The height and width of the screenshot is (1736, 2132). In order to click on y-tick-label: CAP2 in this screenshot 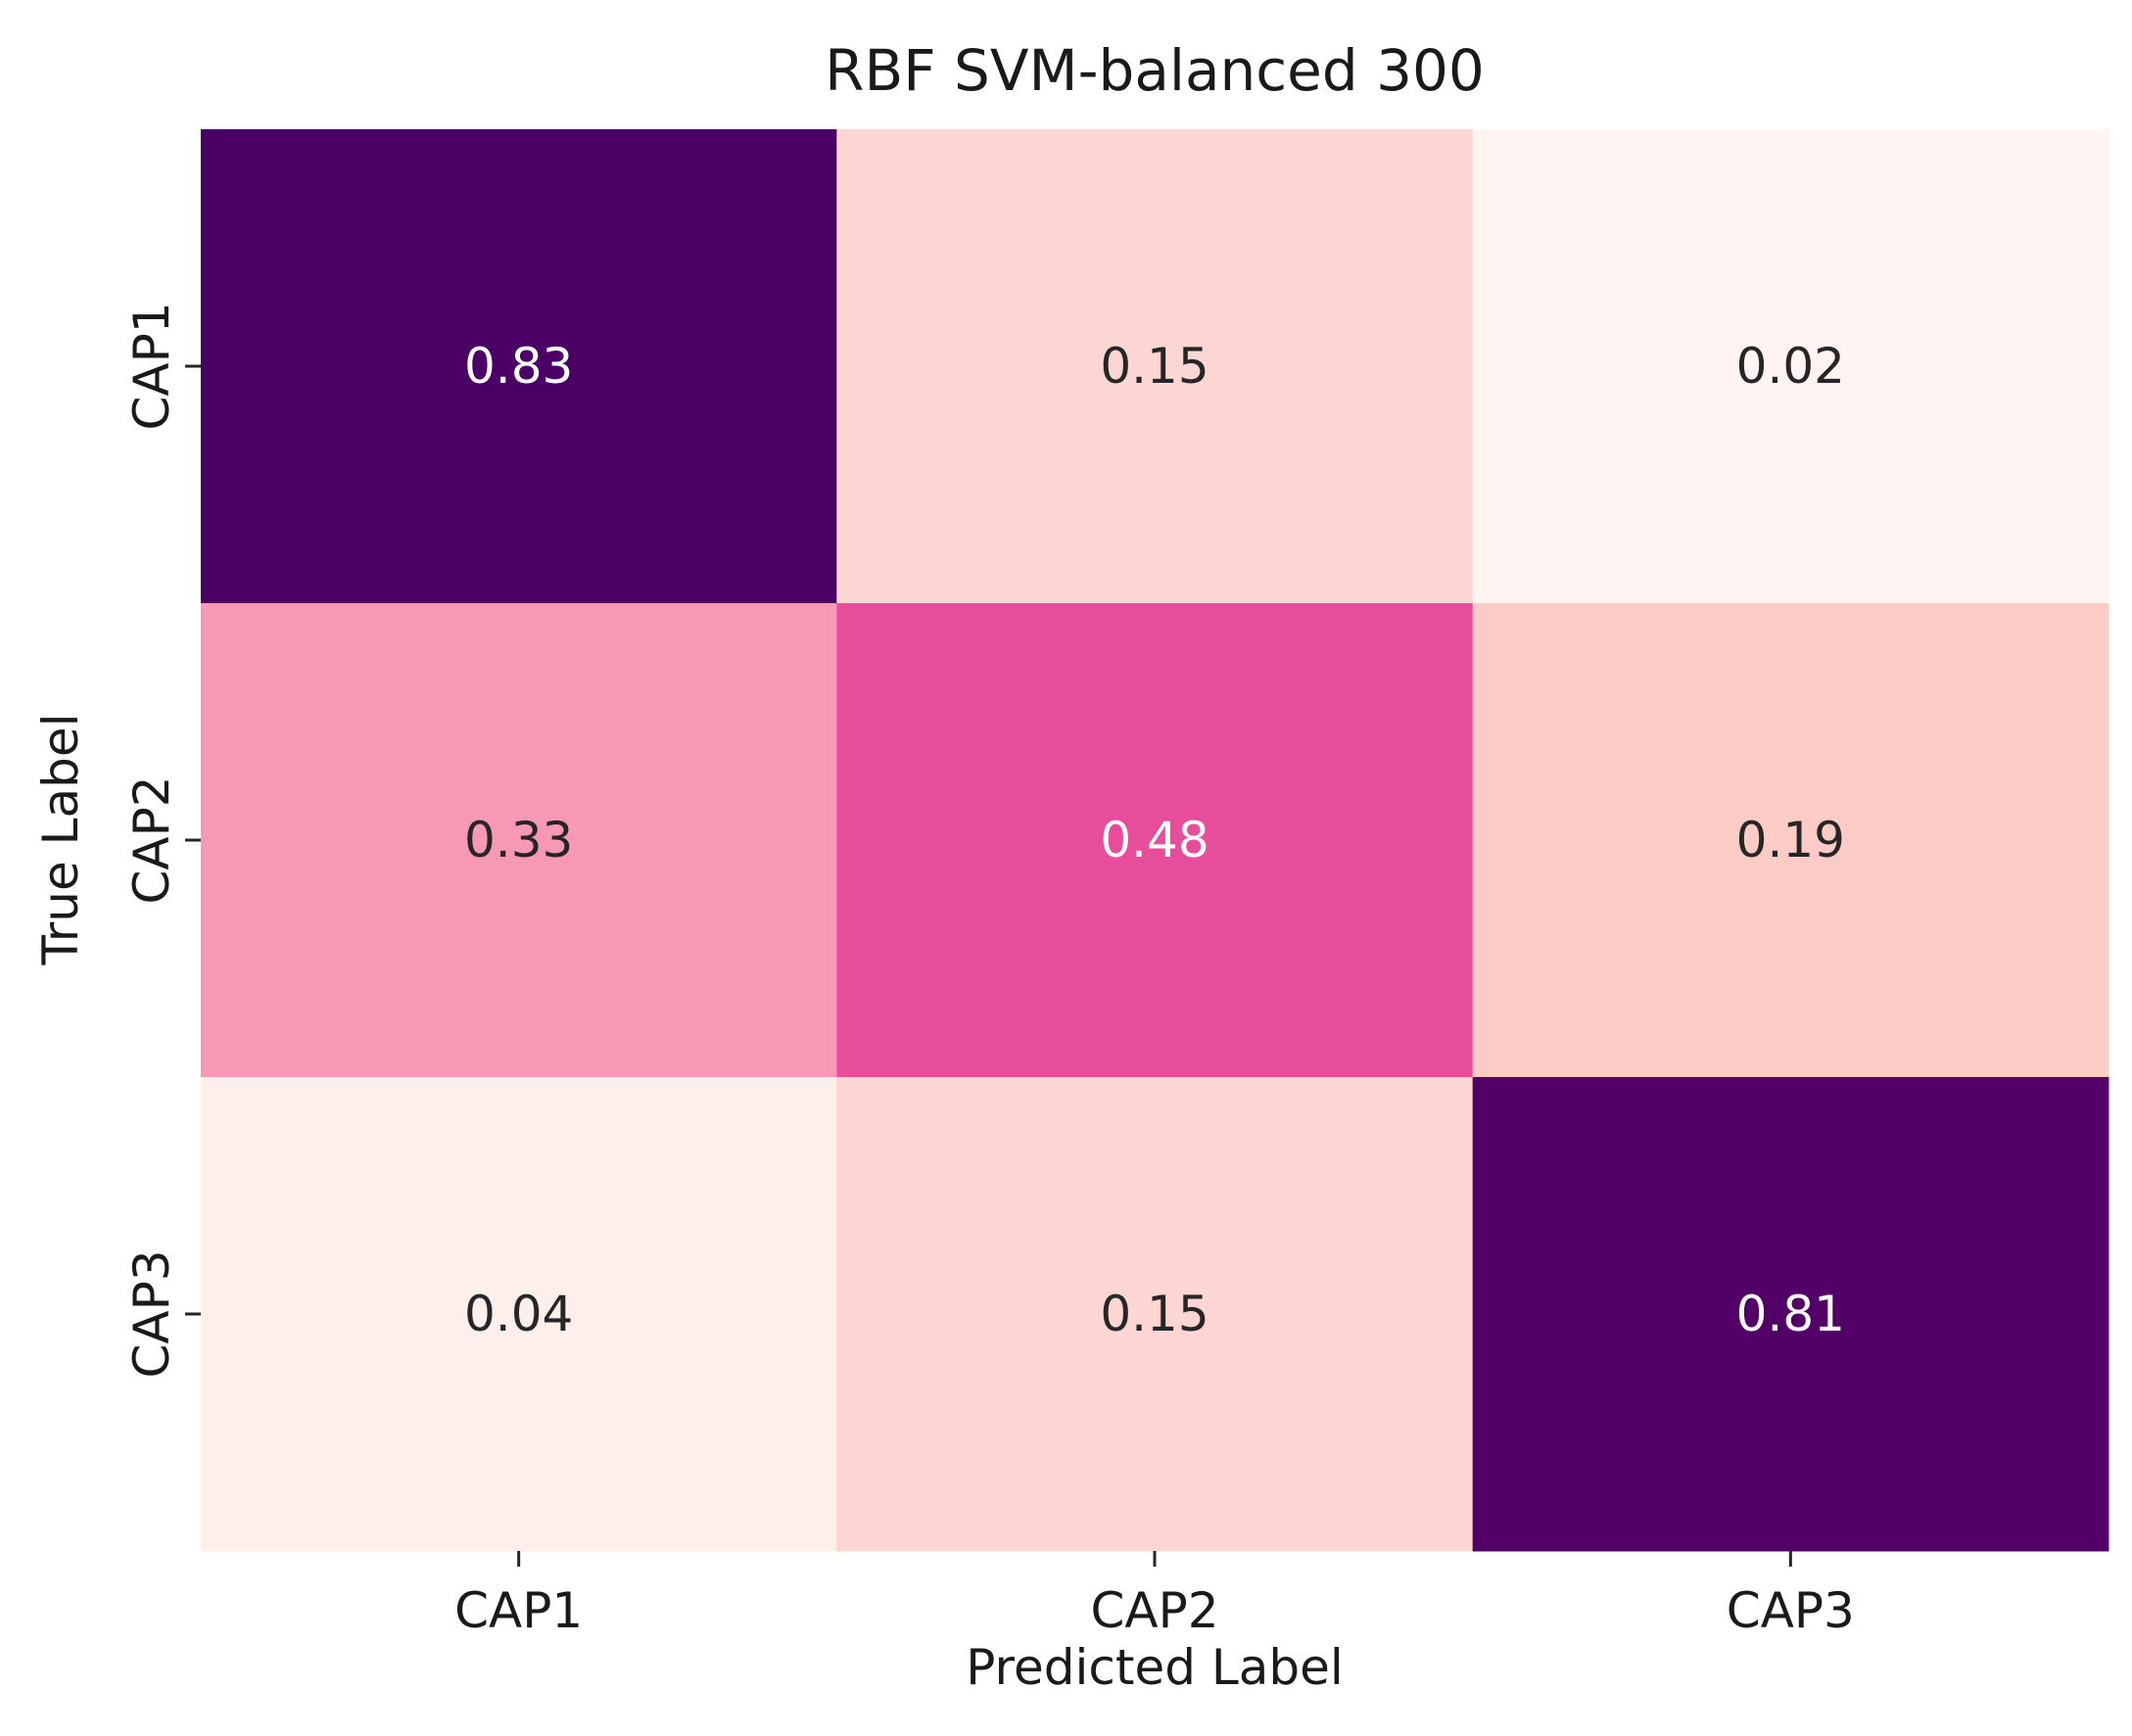, I will do `click(151, 839)`.